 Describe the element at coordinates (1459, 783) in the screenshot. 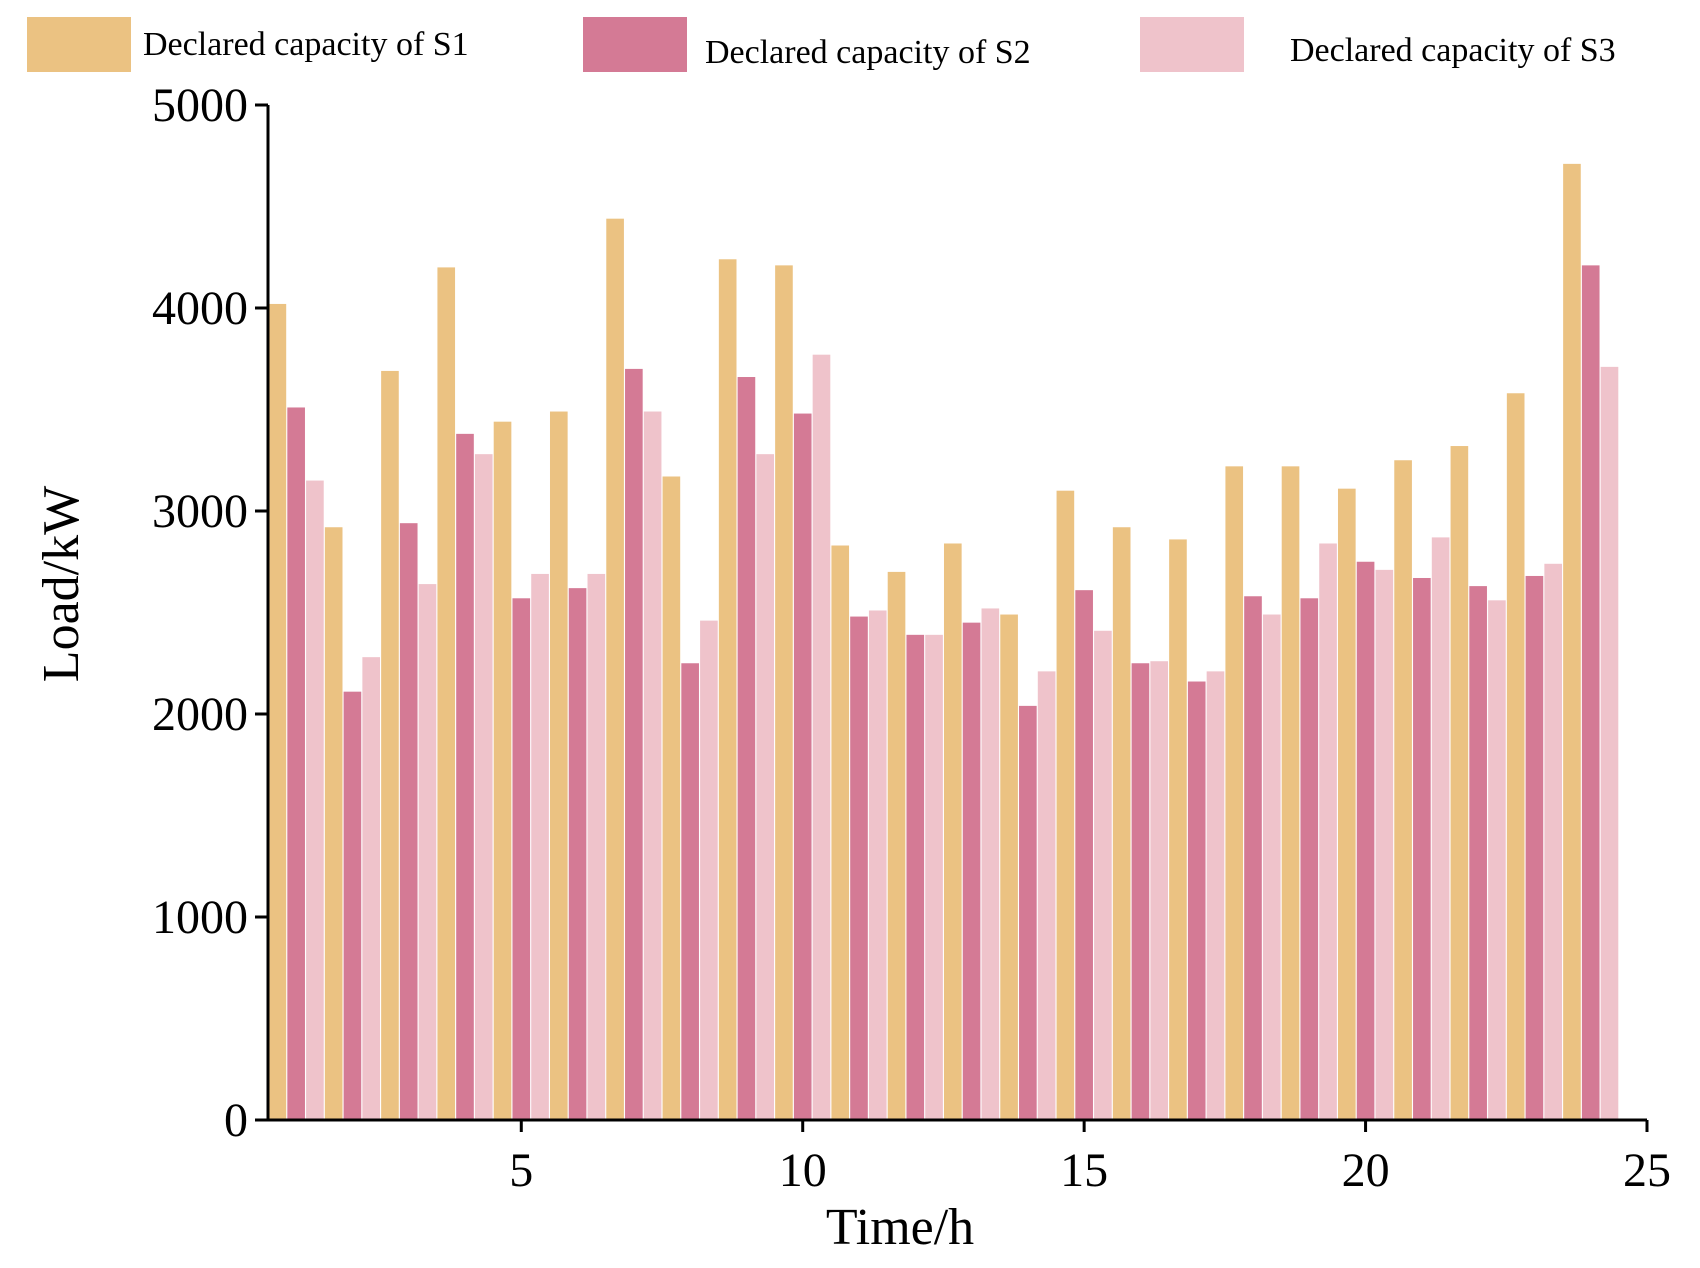

I see `bar-s1-t22` at that location.